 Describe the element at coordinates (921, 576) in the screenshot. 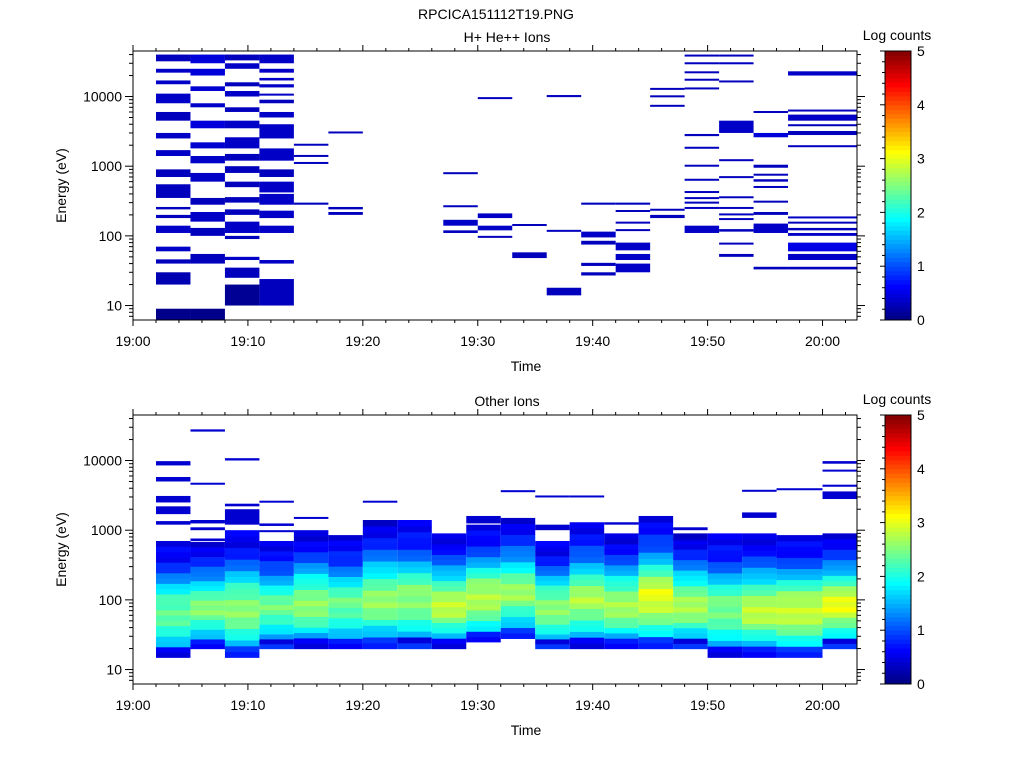

I see `colorbar-tick-label: 2` at that location.